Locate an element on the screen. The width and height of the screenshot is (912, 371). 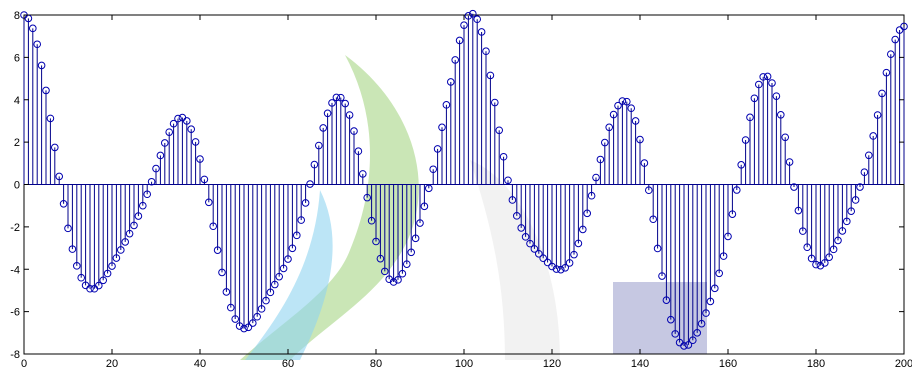
x-tick-label: 140 is located at coordinates (640, 364).